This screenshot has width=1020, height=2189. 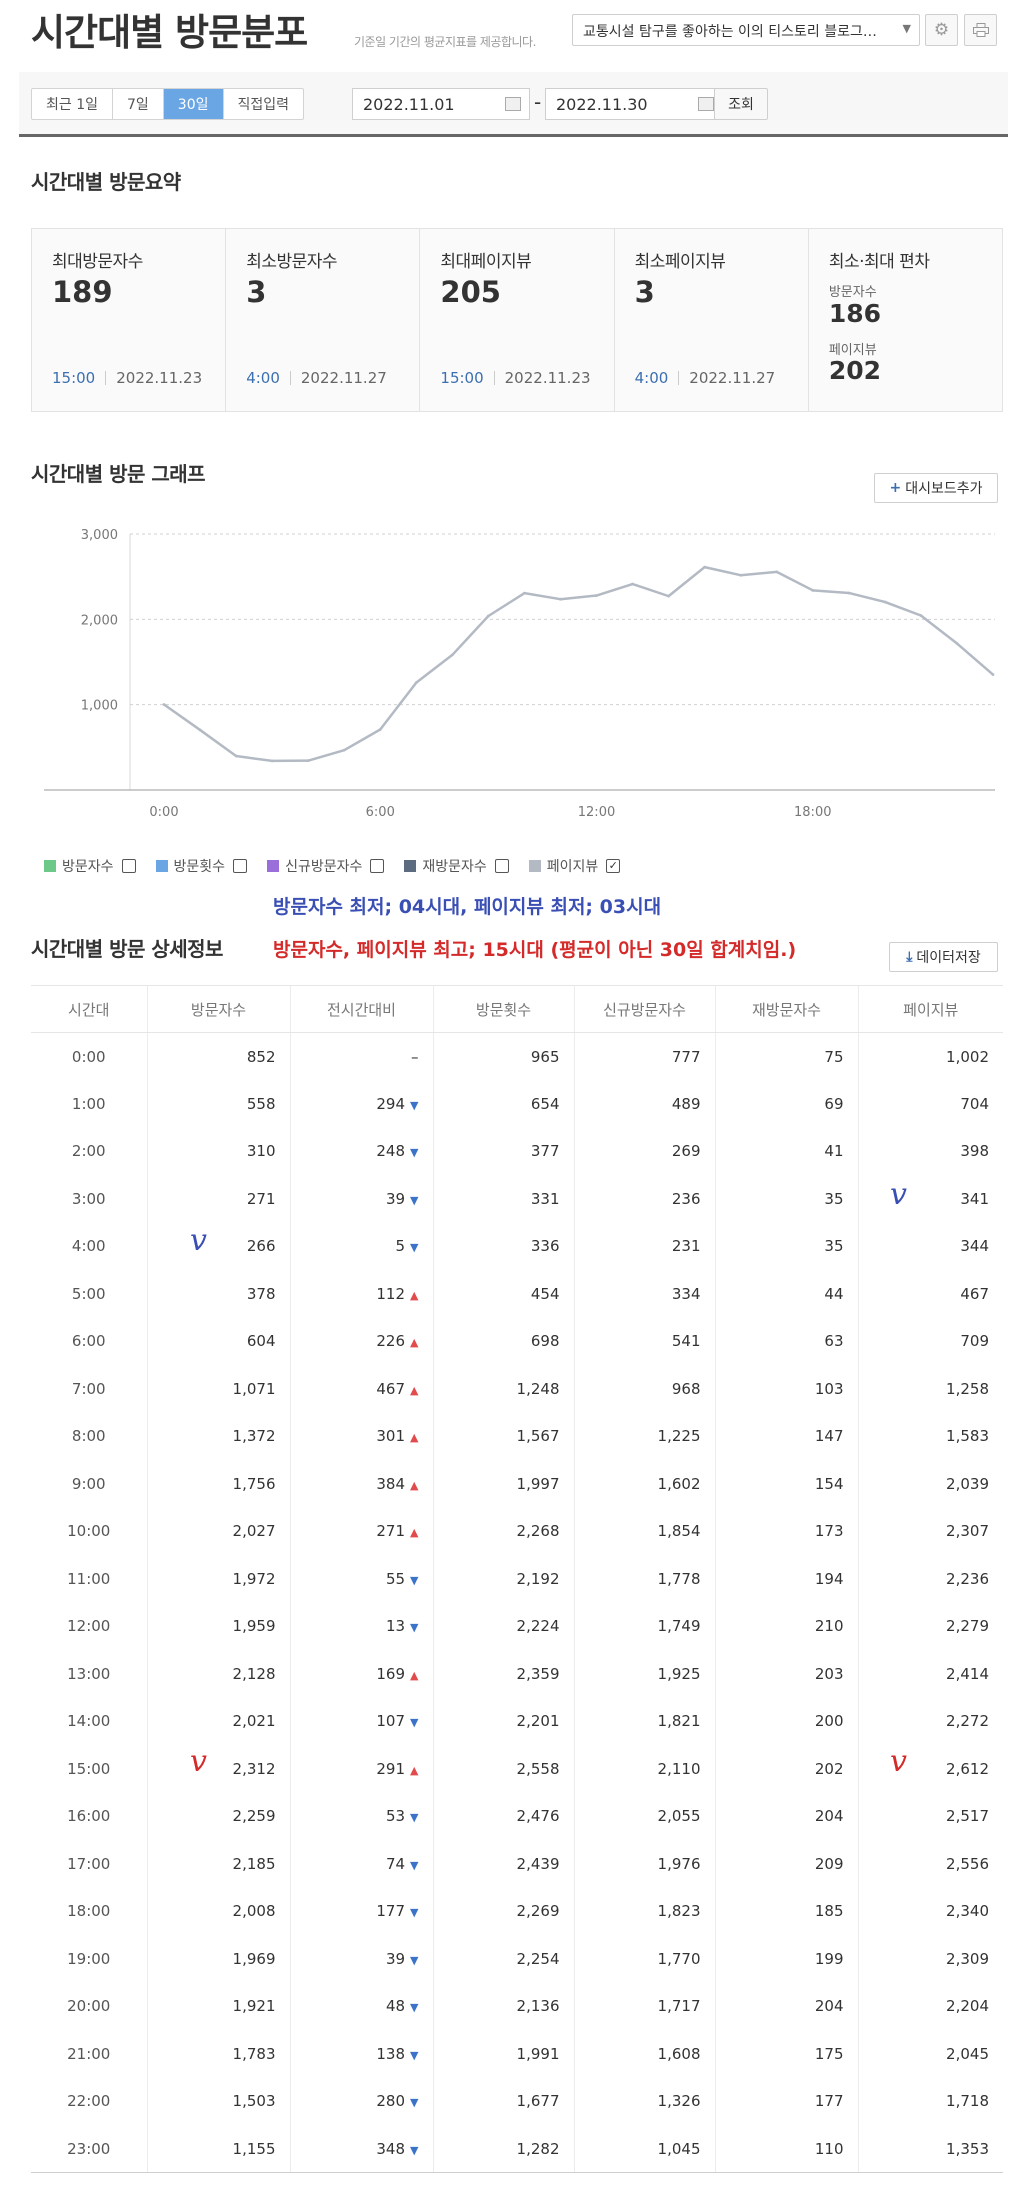 What do you see at coordinates (138, 104) in the screenshot?
I see `tab-7days: 7일` at bounding box center [138, 104].